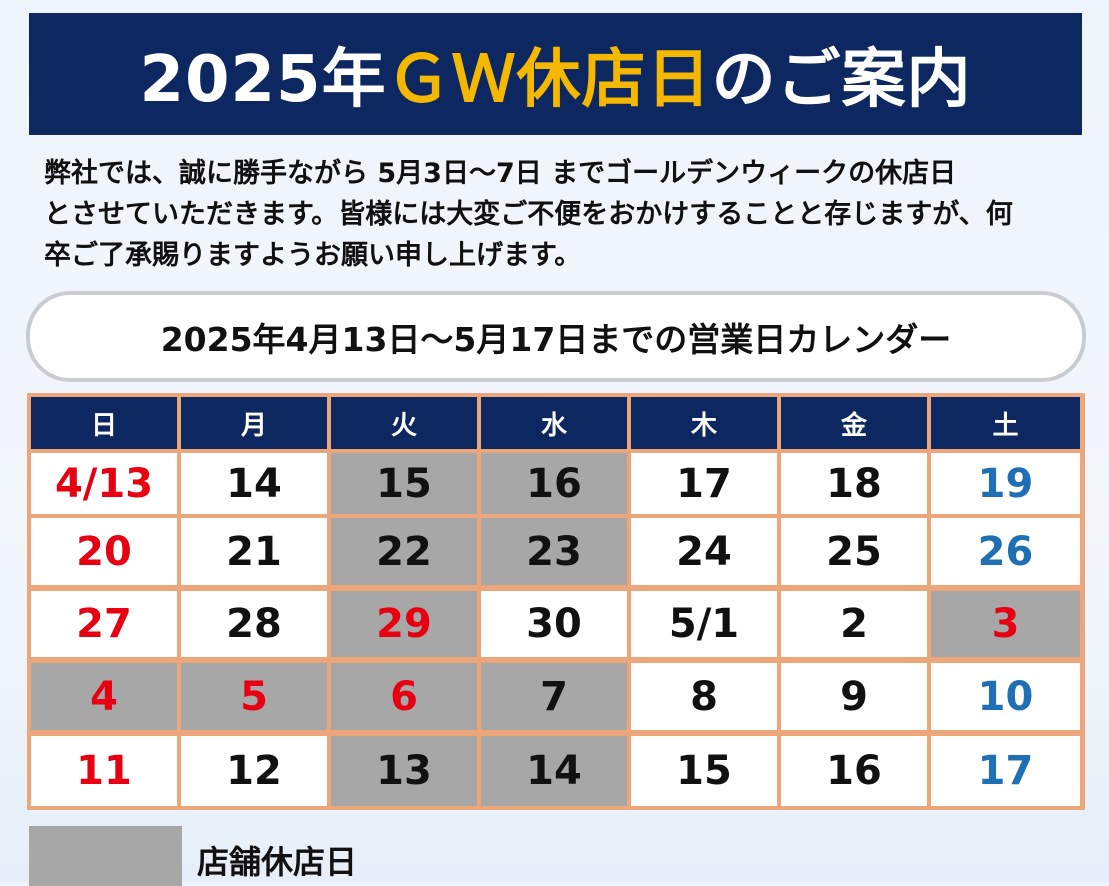  I want to click on calendar-day-closed: 14, so click(554, 771).